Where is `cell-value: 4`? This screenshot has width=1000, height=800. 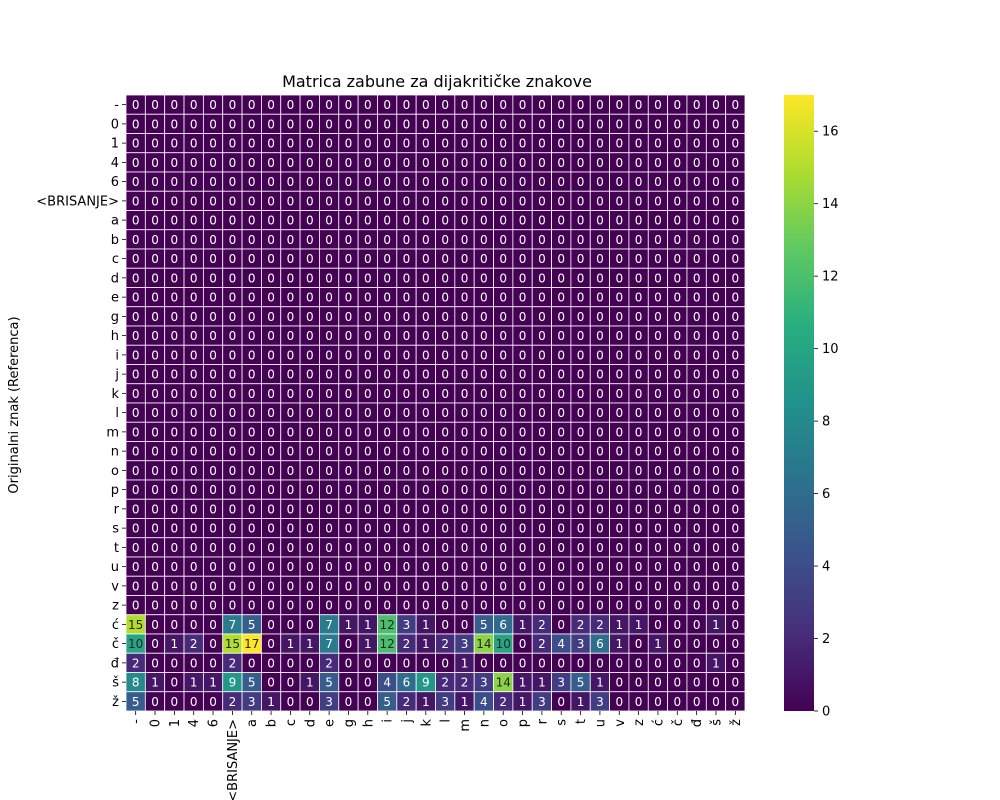
cell-value: 4 is located at coordinates (561, 644).